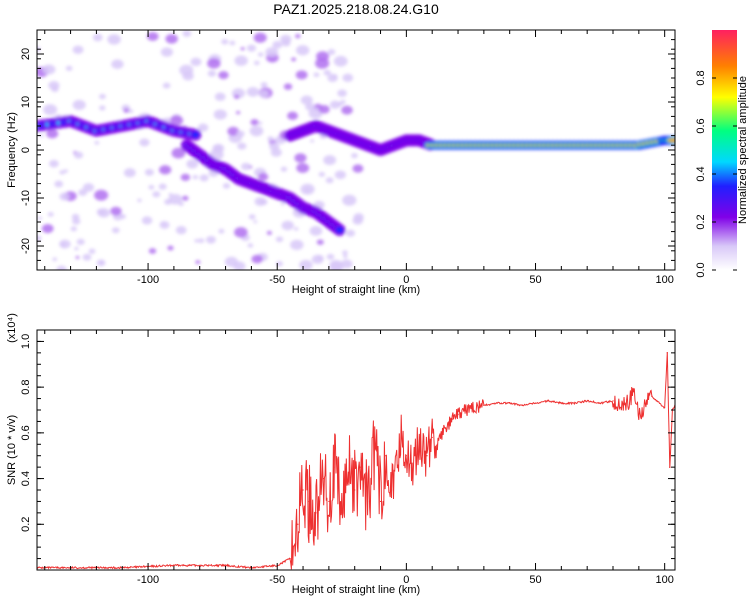 This screenshot has height=605, width=750. What do you see at coordinates (701, 221) in the screenshot?
I see `colorbar-tick-label: 0.2` at bounding box center [701, 221].